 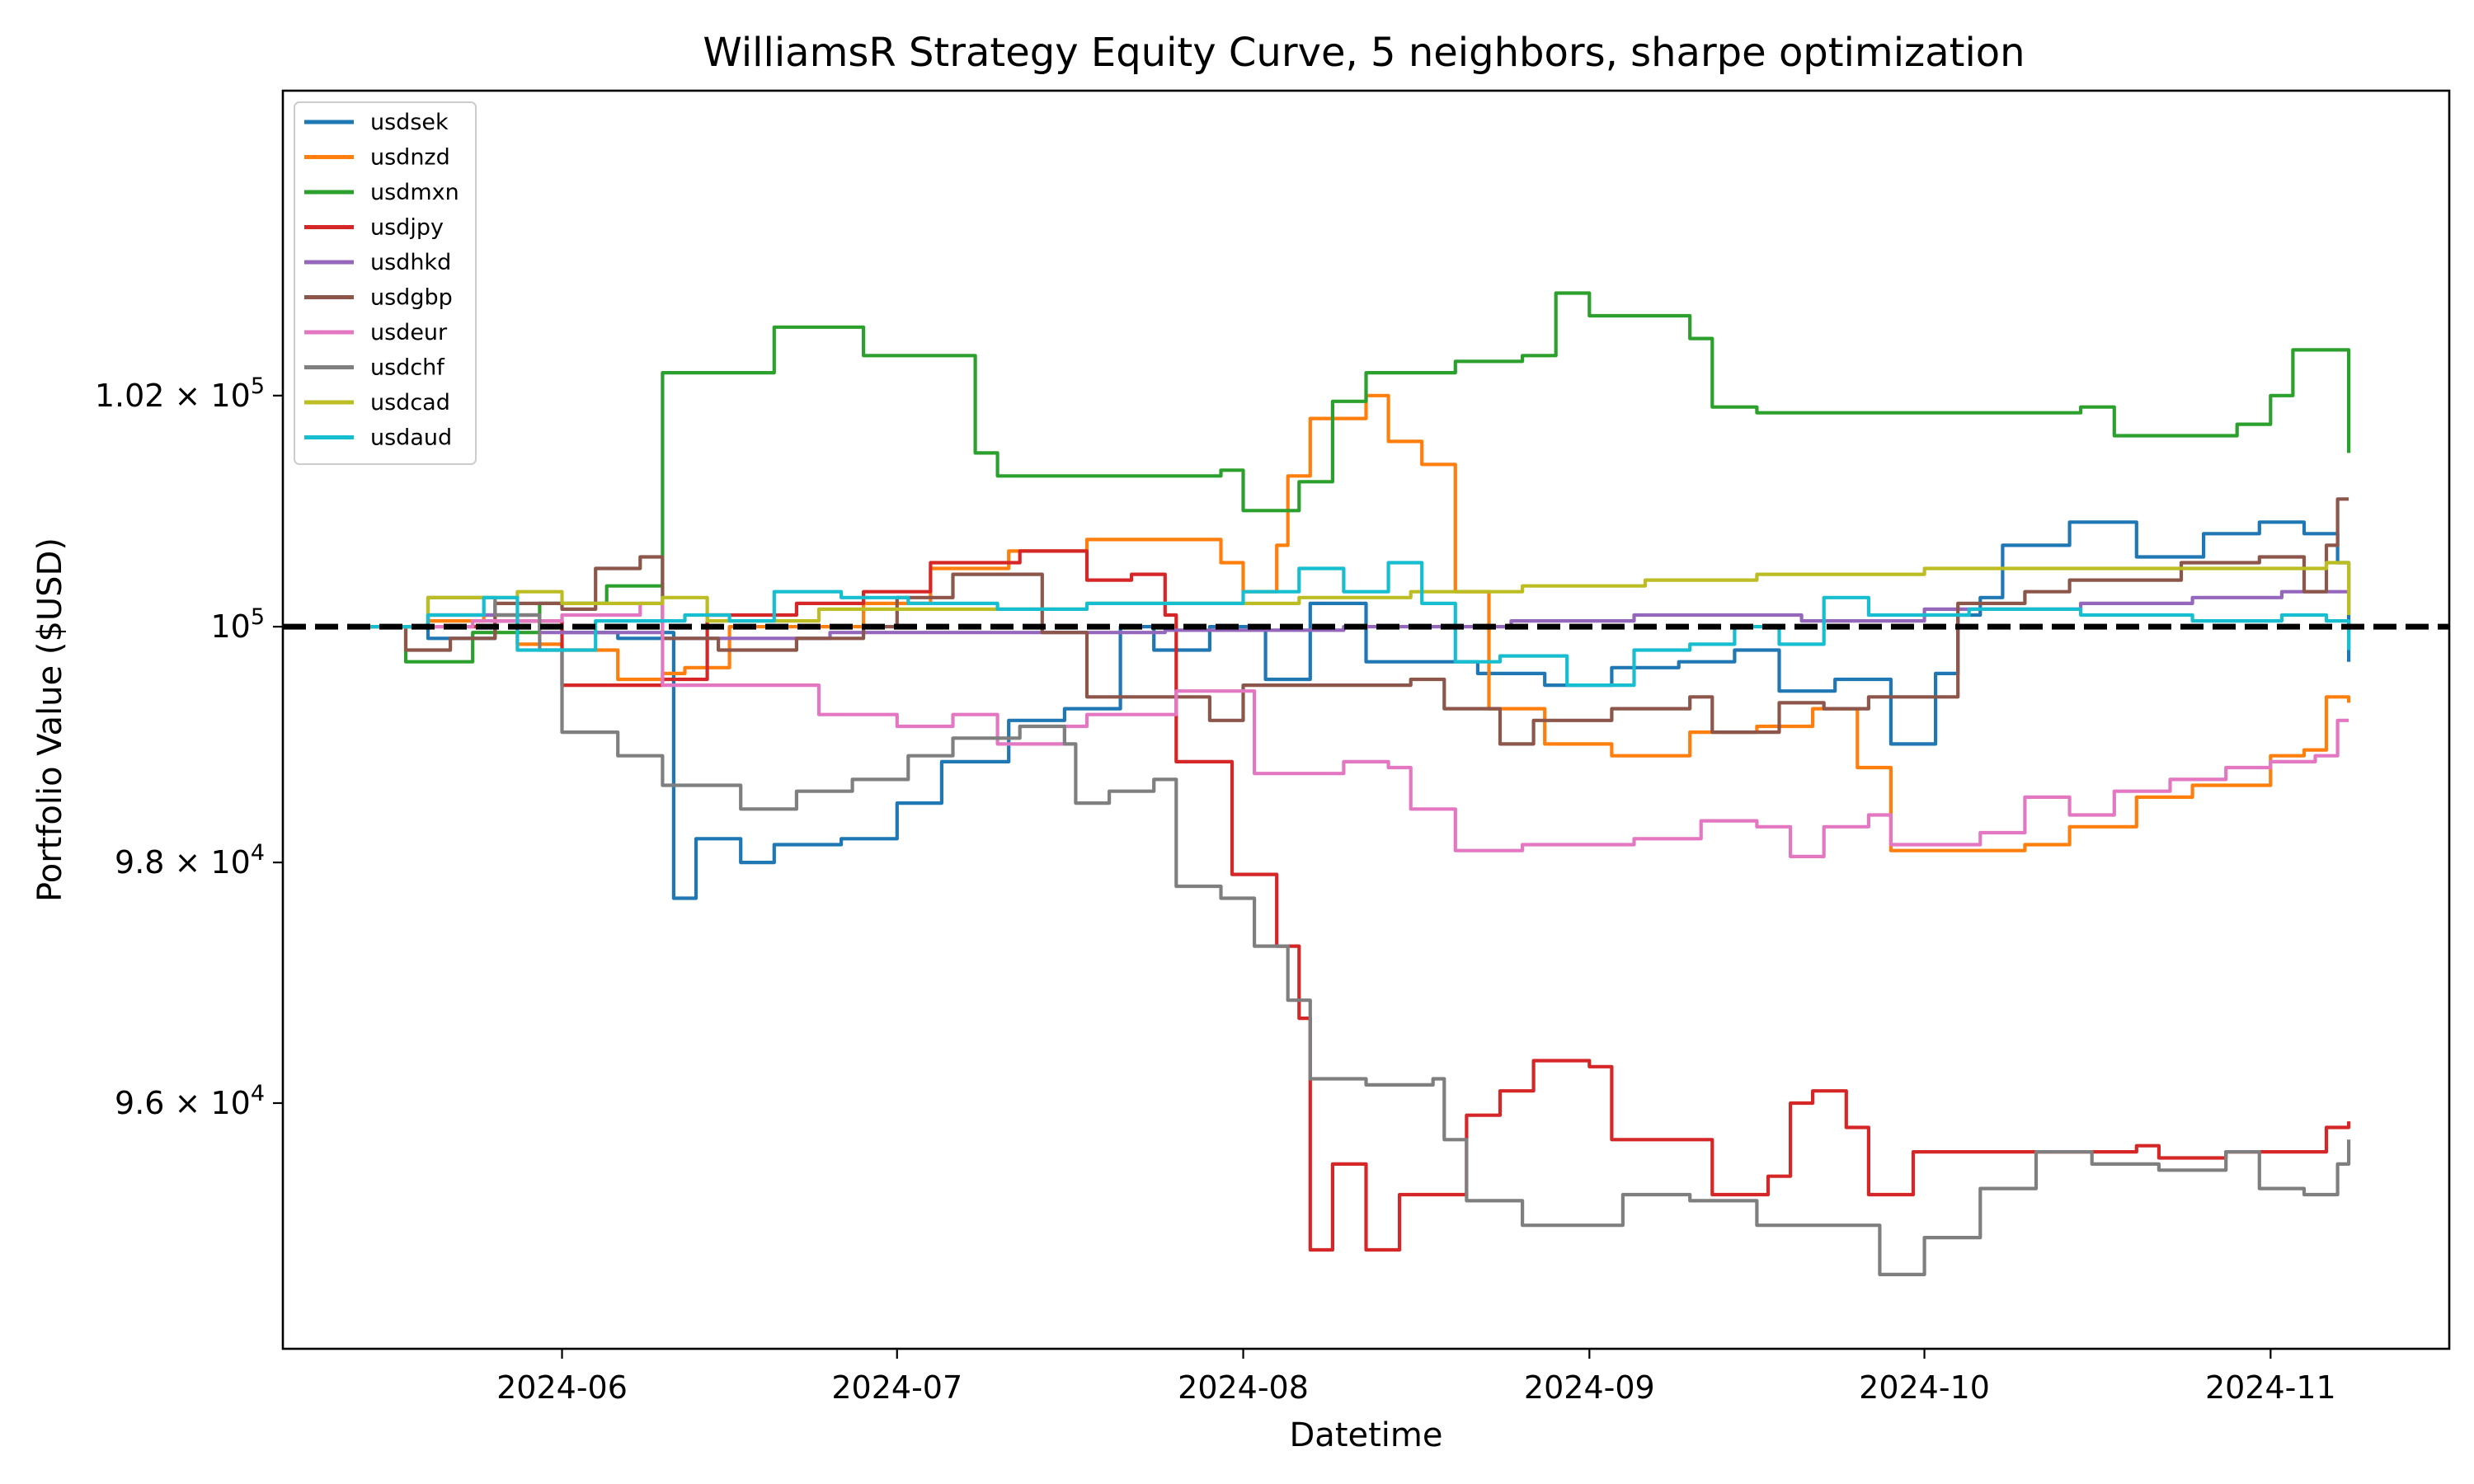 What do you see at coordinates (410, 158) in the screenshot?
I see `legend-label-usdnzd: usdnzd` at bounding box center [410, 158].